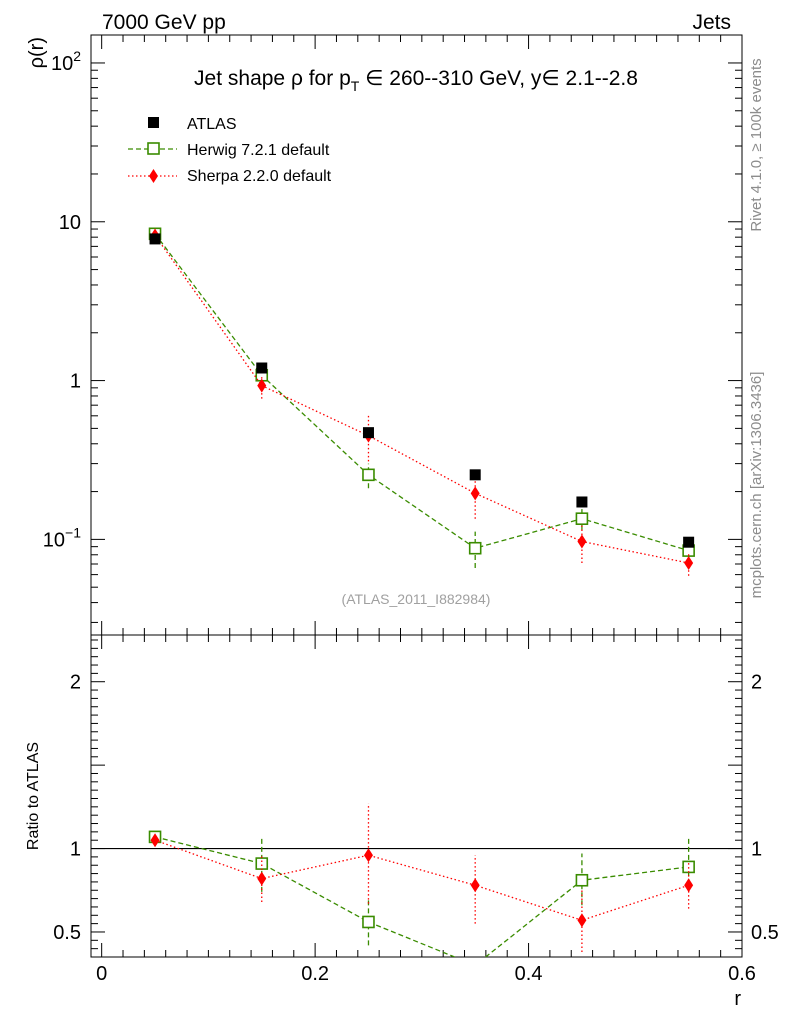 The width and height of the screenshot is (786, 1029). Describe the element at coordinates (259, 176) in the screenshot. I see `legend-label-sherpa: Sherpa 2.2.0 default` at that location.